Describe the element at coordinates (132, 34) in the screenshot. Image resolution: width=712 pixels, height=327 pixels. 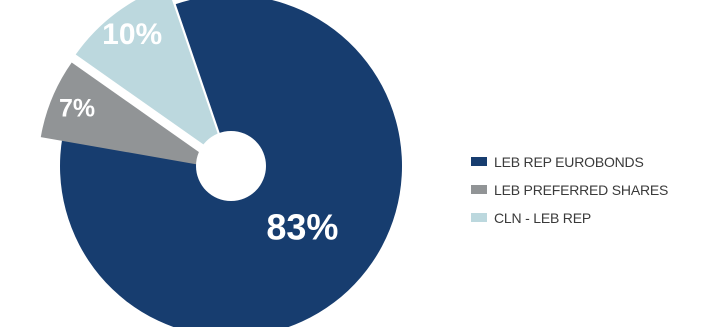
I see `data-label-cln-leb-rep: 10%` at that location.